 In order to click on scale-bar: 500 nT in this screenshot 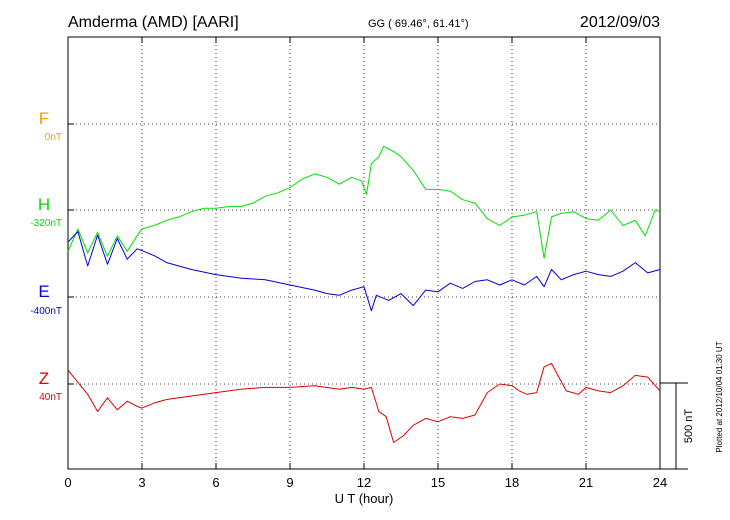, I will do `click(677, 426)`.